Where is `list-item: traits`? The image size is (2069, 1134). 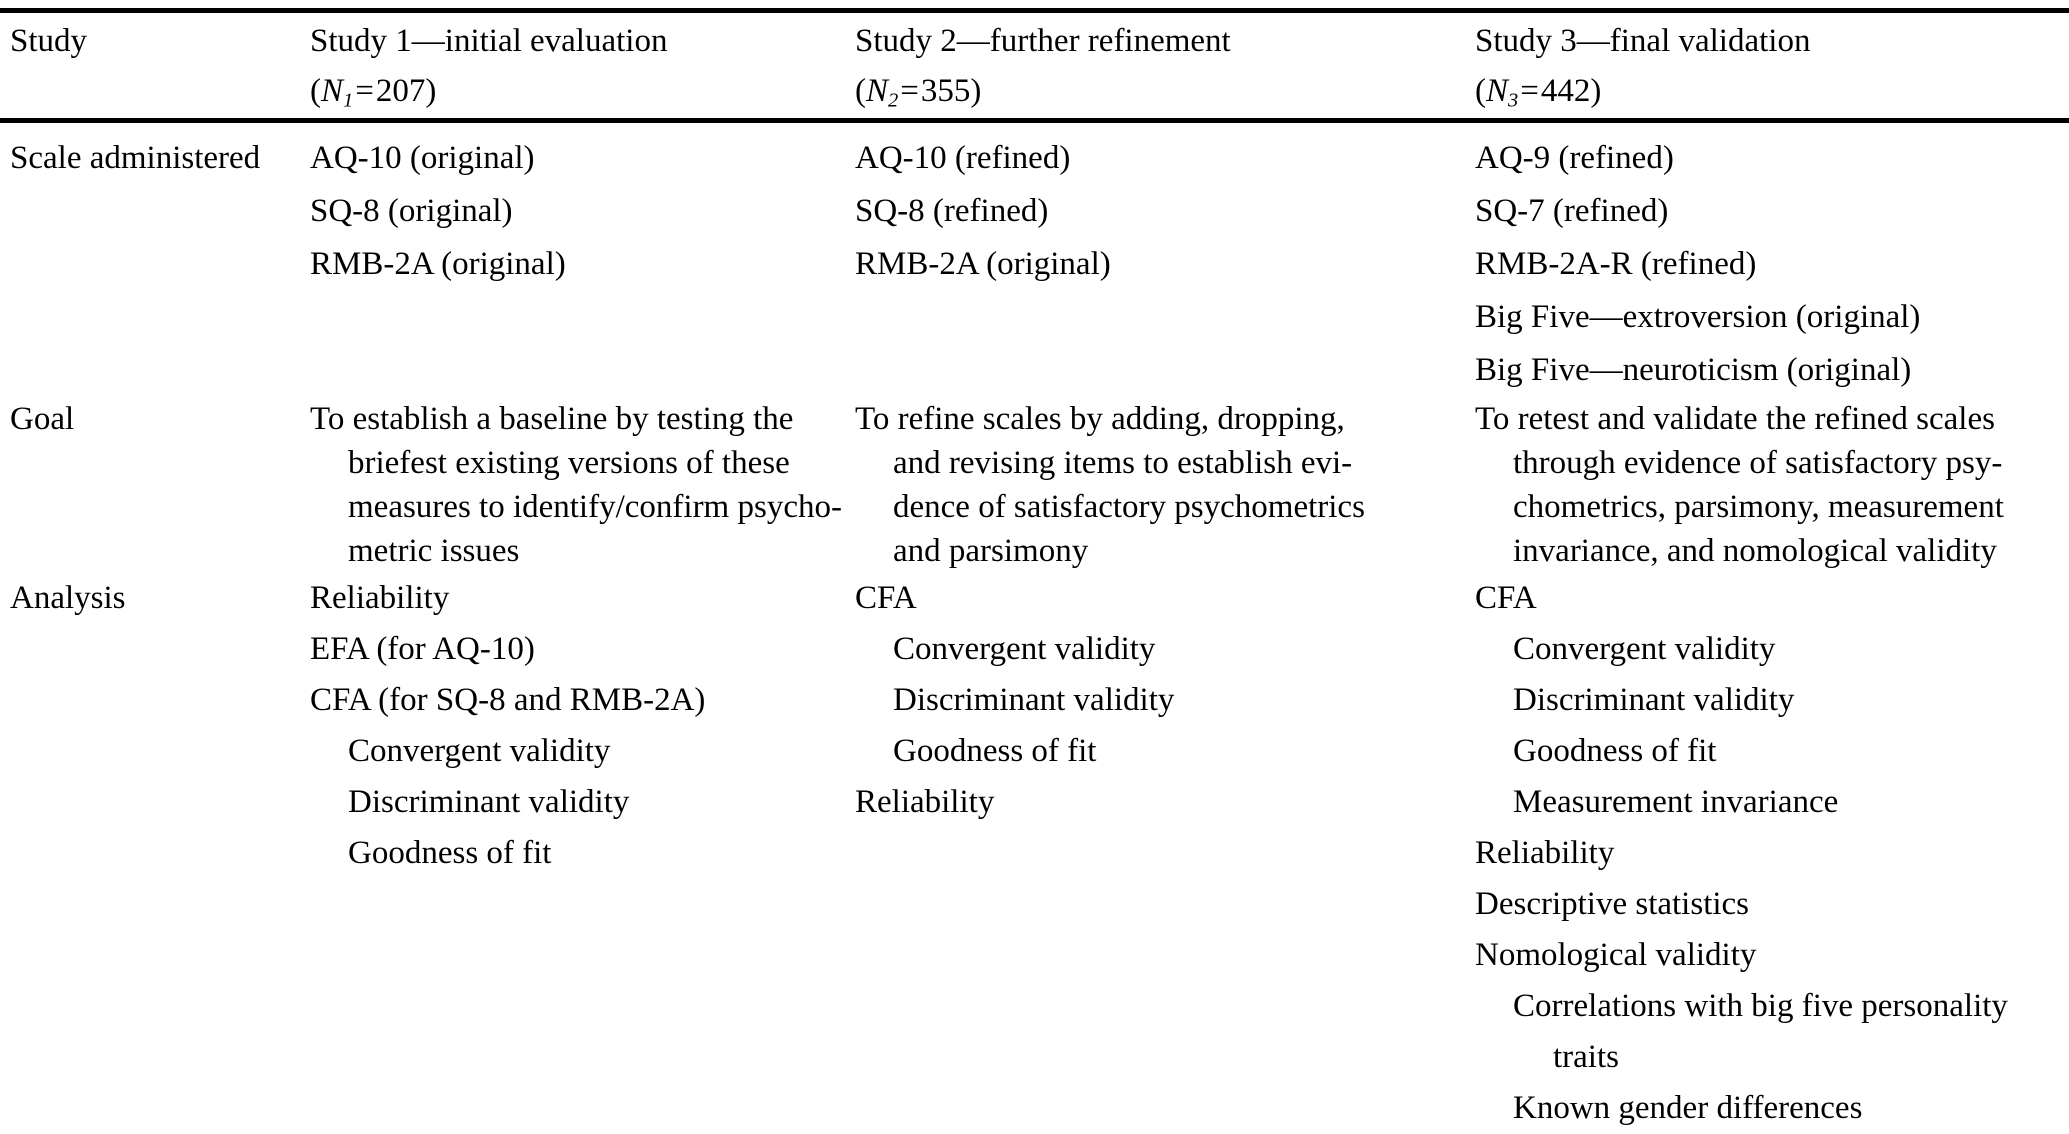 list-item: traits is located at coordinates (1586, 1057).